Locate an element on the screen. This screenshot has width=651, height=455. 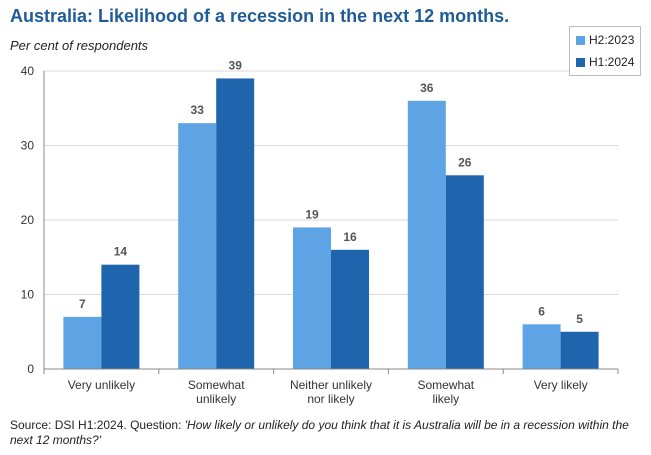
y-tick-label-20: 20 is located at coordinates (28, 220).